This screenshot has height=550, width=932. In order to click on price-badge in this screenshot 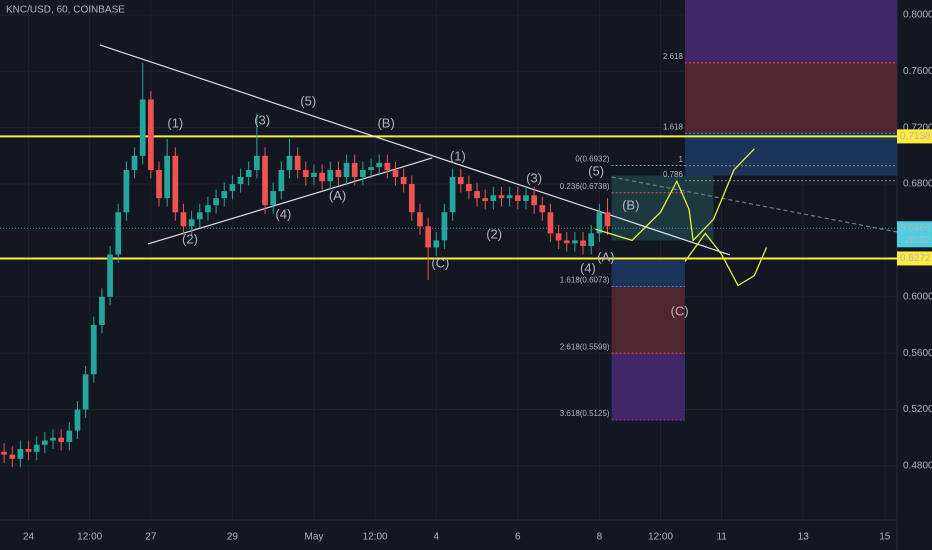, I will do `click(914, 258)`.